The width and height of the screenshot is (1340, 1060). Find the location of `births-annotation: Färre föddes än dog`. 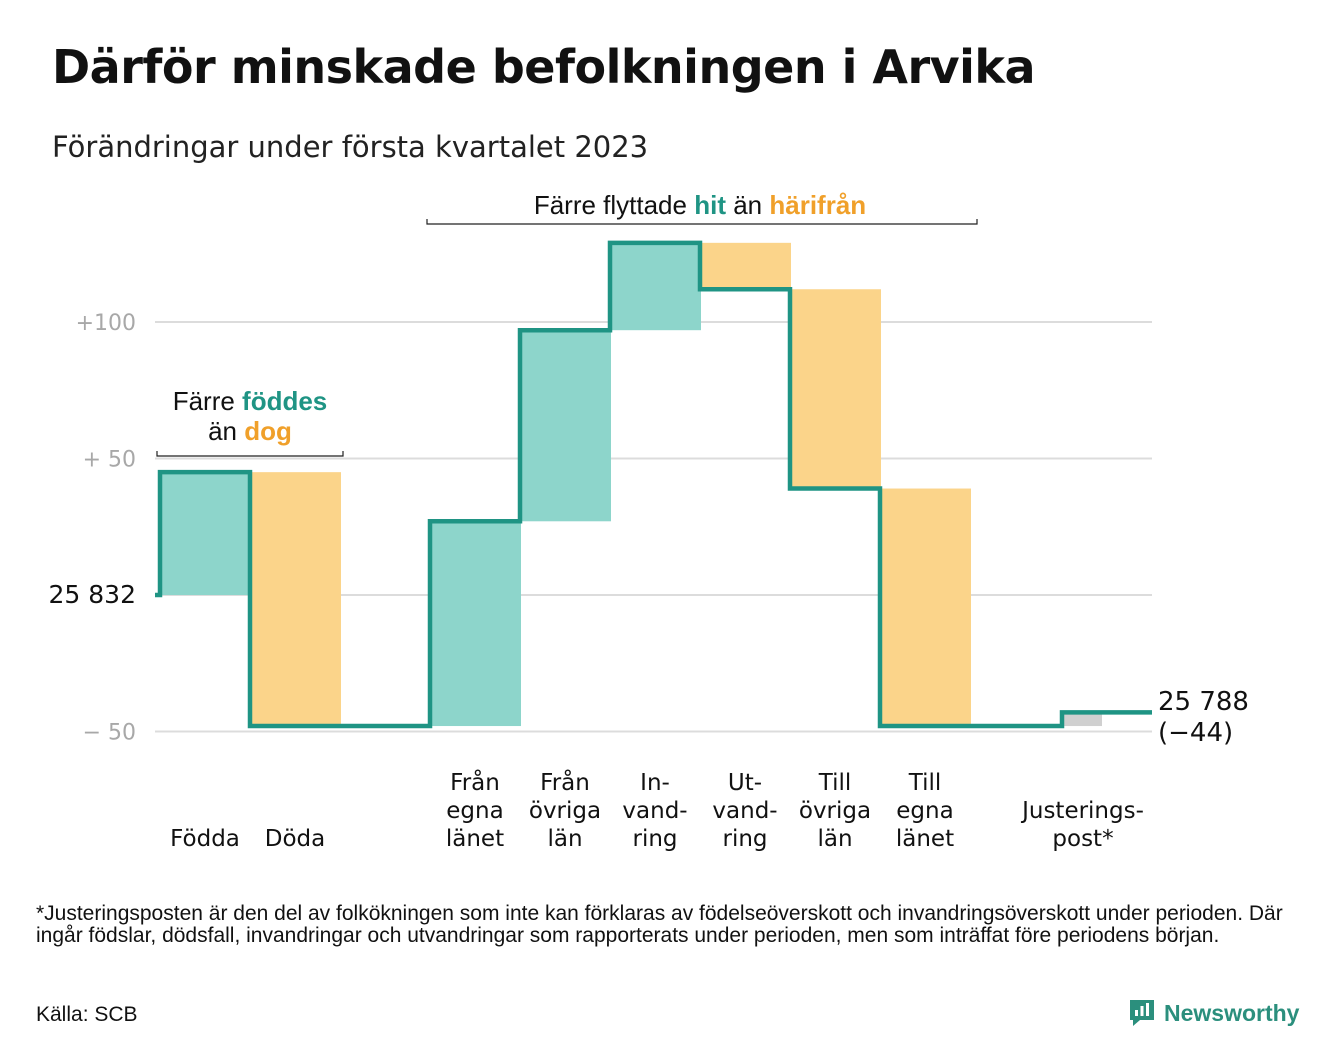

births-annotation: Färre föddes än dog is located at coordinates (250, 421).